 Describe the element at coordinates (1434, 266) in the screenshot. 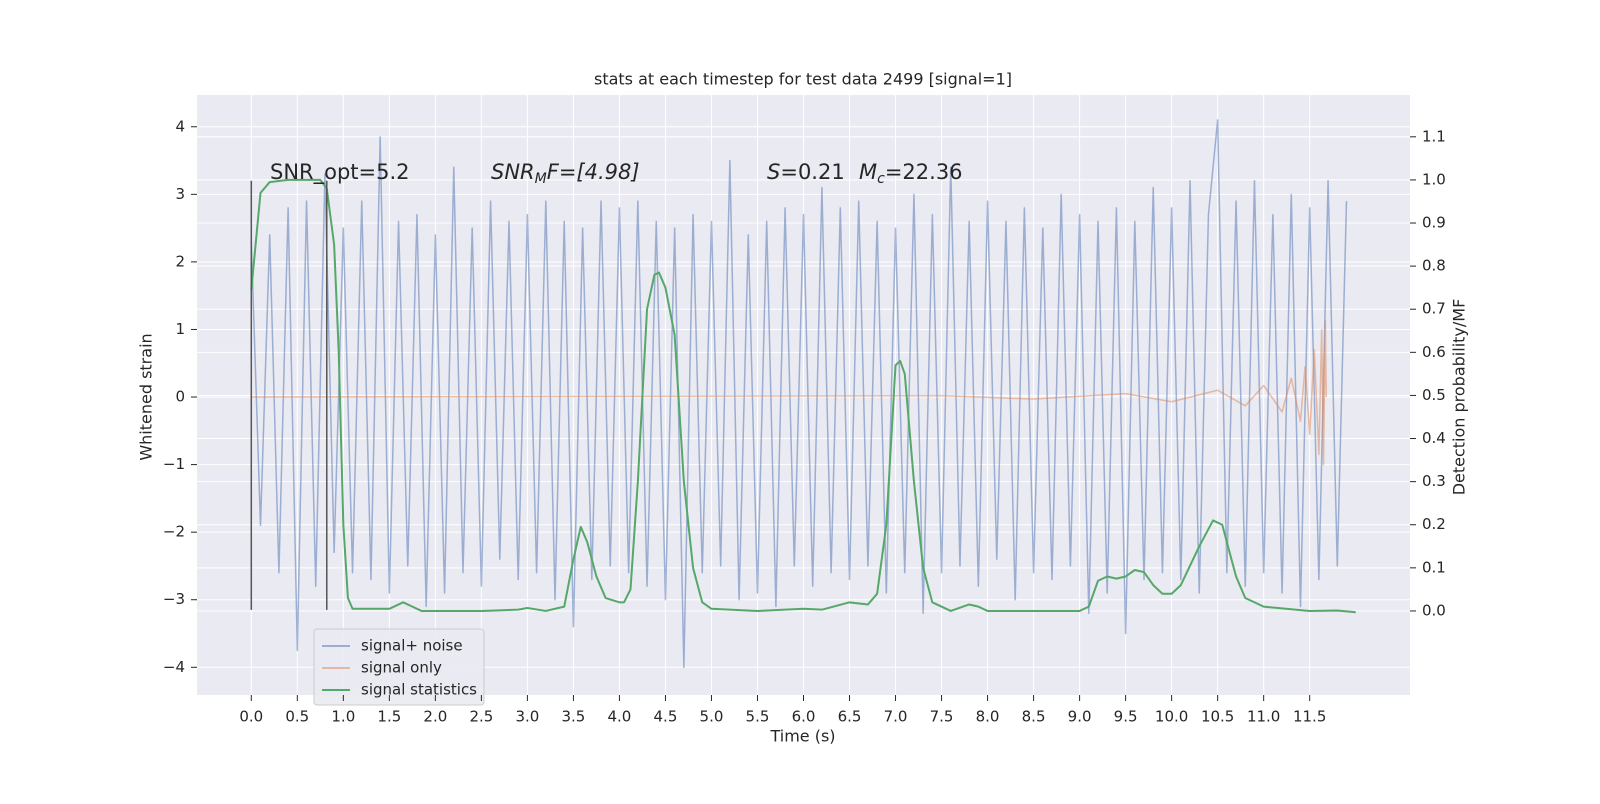

I see `y2-tick-label: 0.8` at that location.